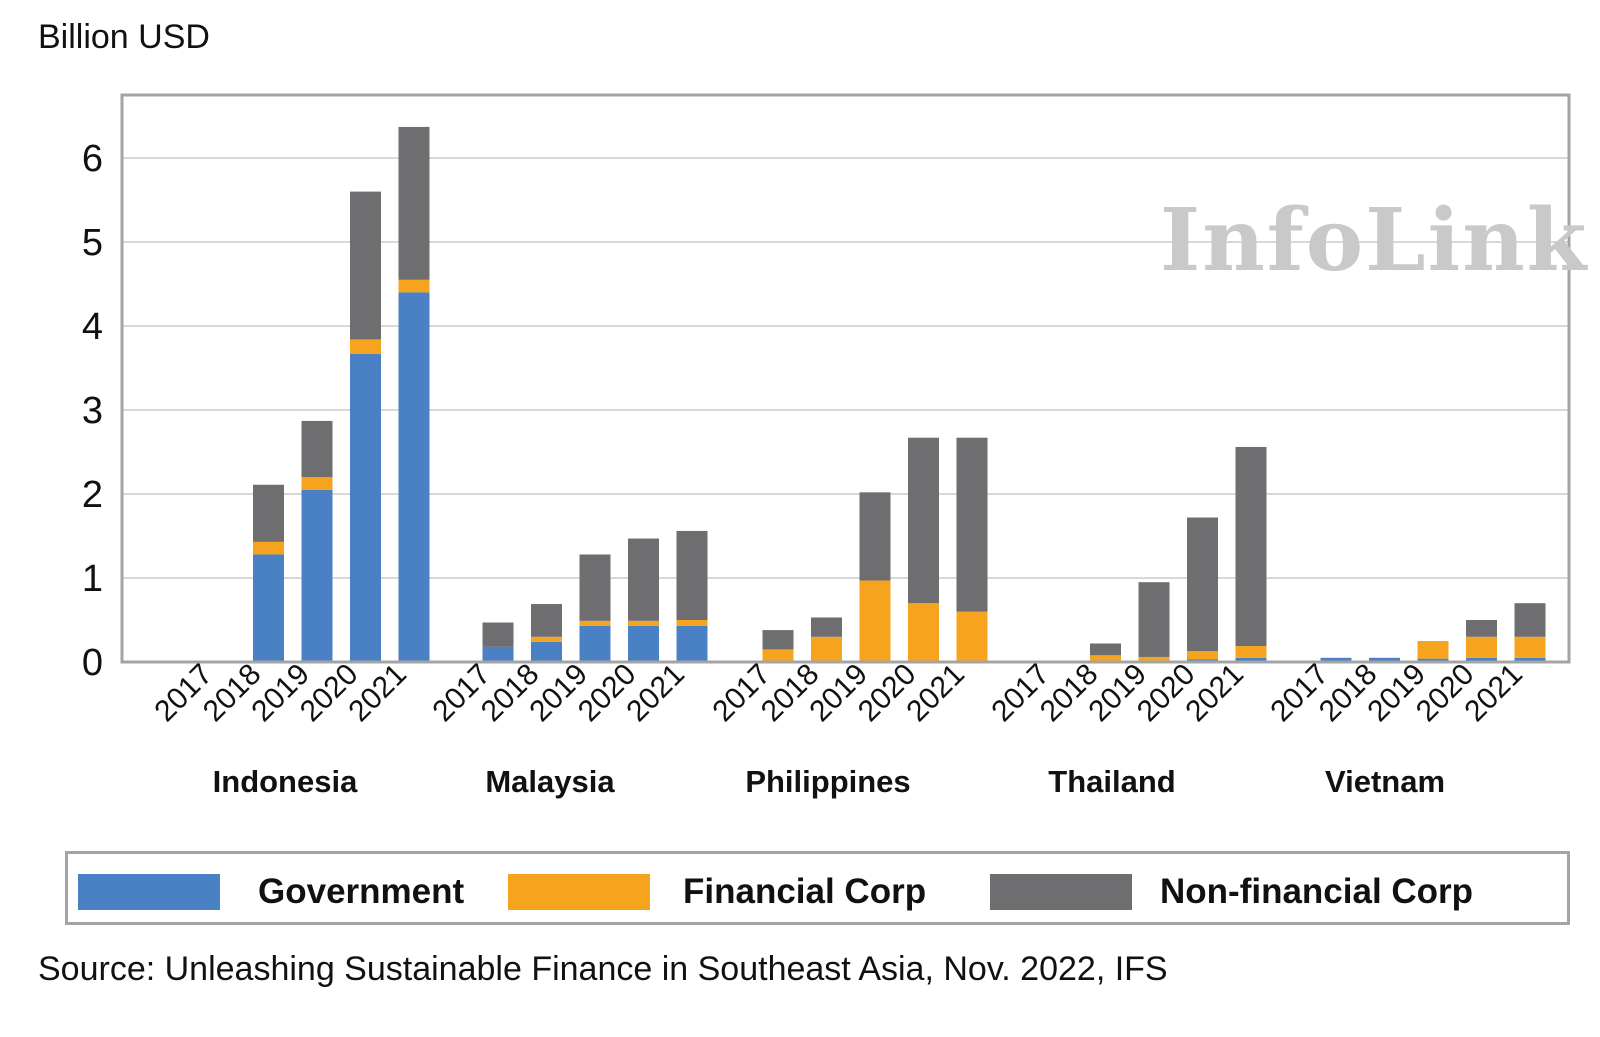 This screenshot has height=1037, width=1600. Describe the element at coordinates (124, 37) in the screenshot. I see `y-axis-unit-label: Billion USD` at that location.